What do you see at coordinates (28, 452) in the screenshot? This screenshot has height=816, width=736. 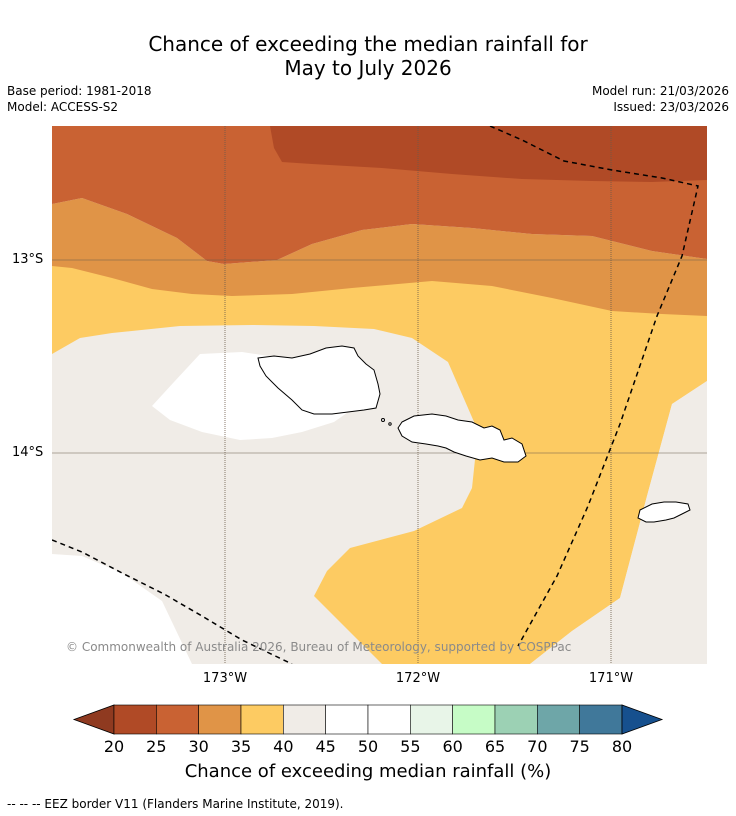 I see `lat-label-14s: 14°S` at bounding box center [28, 452].